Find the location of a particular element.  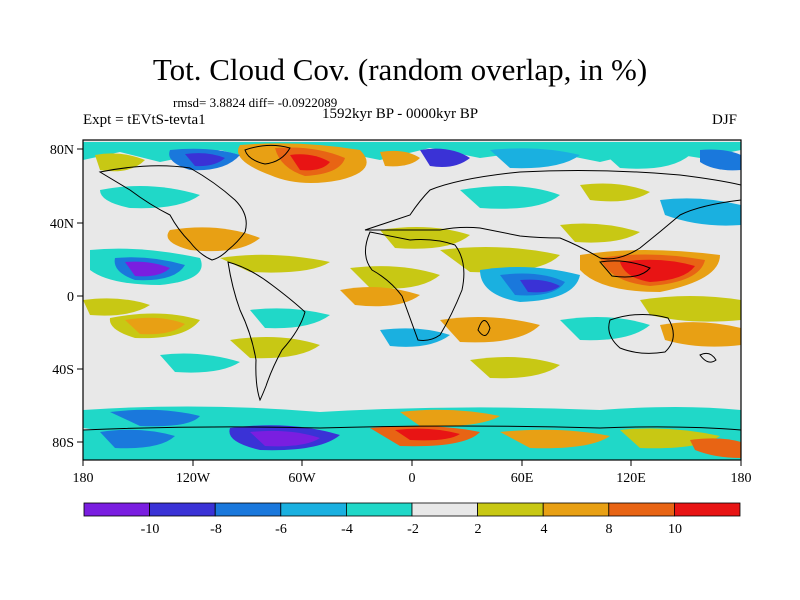

experiment-label: Expt = tEVtS-tevta1 is located at coordinates (144, 120).